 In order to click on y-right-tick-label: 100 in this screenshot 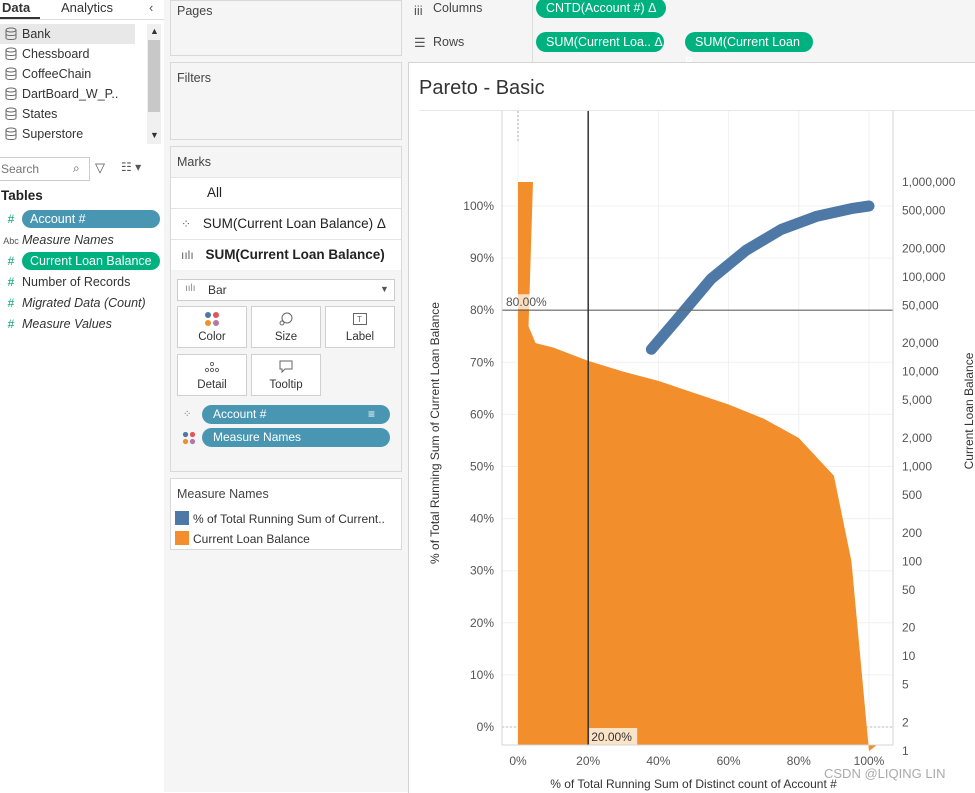, I will do `click(912, 561)`.